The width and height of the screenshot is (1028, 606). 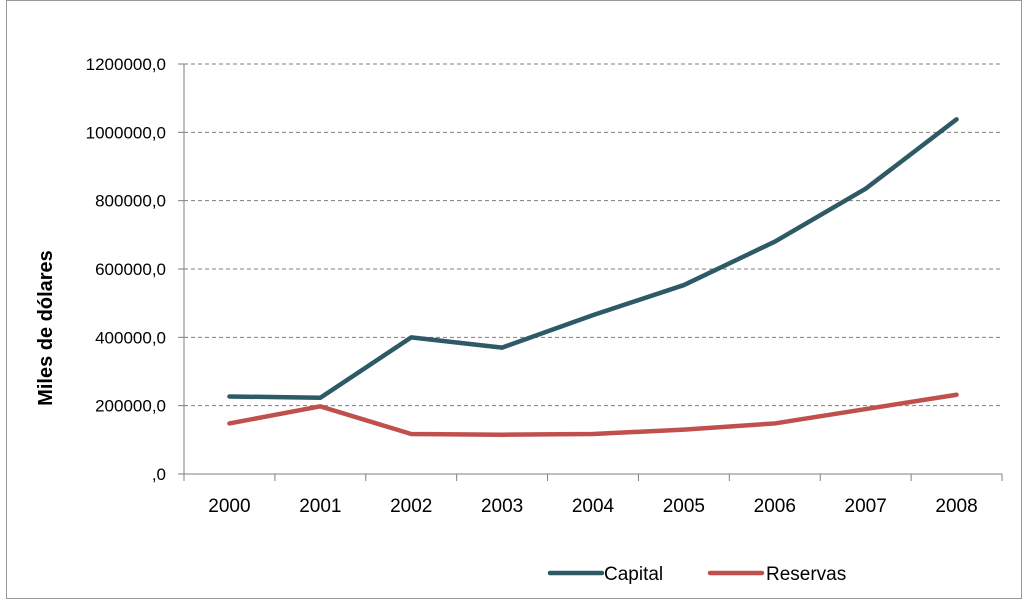 I want to click on y-tick-label: 1200000,0, so click(x=126, y=64).